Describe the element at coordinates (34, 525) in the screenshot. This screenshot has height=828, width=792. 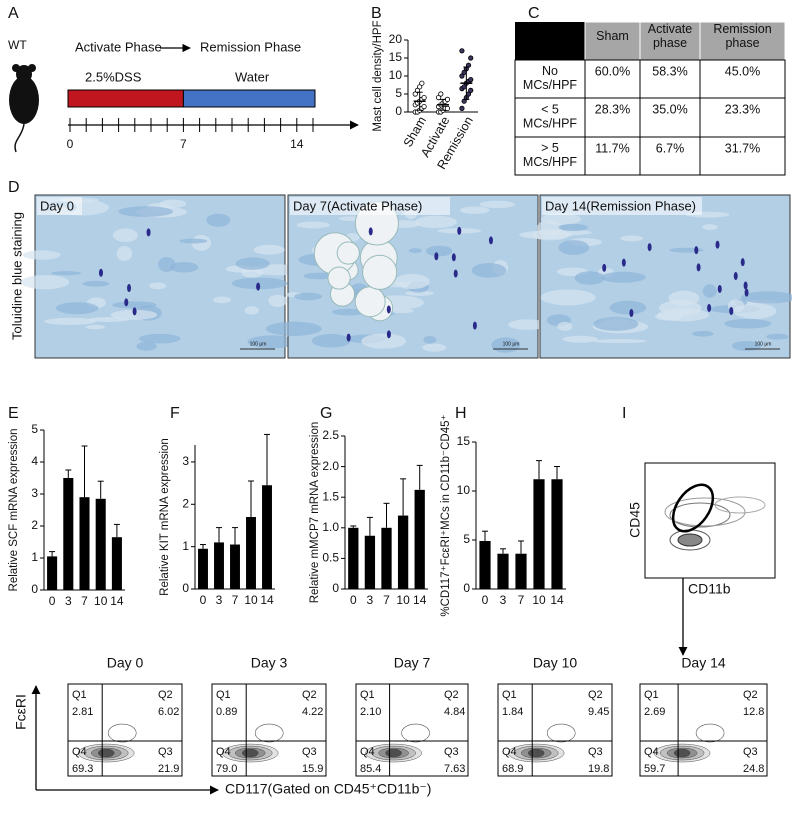
I see `y-tick-label: 2` at that location.